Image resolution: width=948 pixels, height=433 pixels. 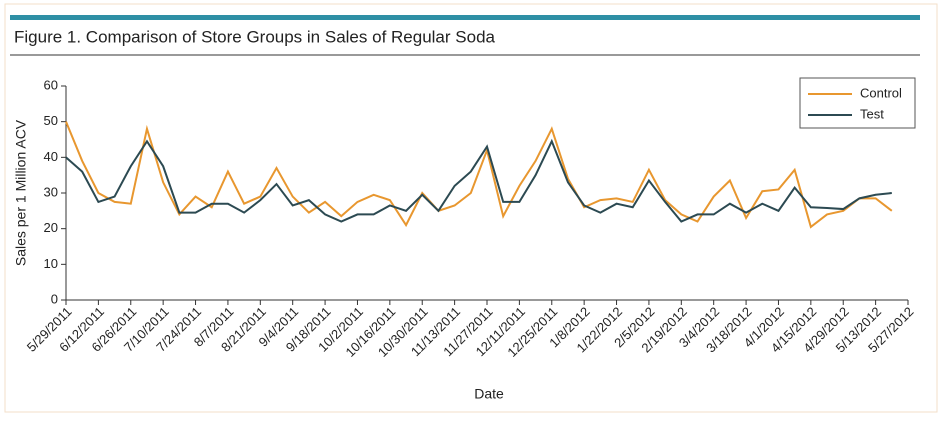 What do you see at coordinates (881, 92) in the screenshot?
I see `legend-label: Control` at bounding box center [881, 92].